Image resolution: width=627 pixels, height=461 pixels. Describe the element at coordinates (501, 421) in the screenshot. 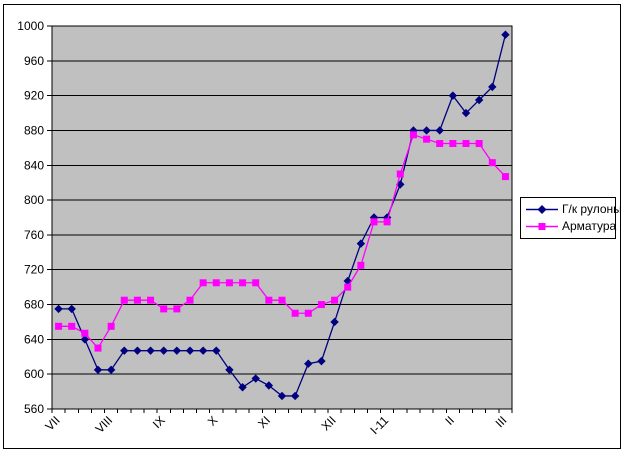

I see `x-tick-label: III` at that location.